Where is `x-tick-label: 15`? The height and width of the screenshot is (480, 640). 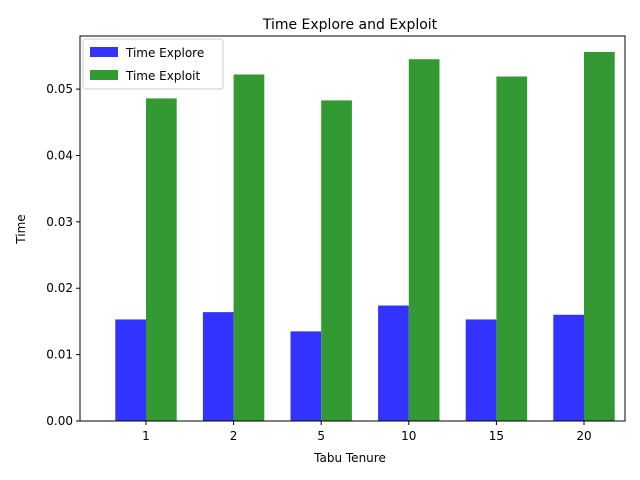
x-tick-label: 15 is located at coordinates (496, 436).